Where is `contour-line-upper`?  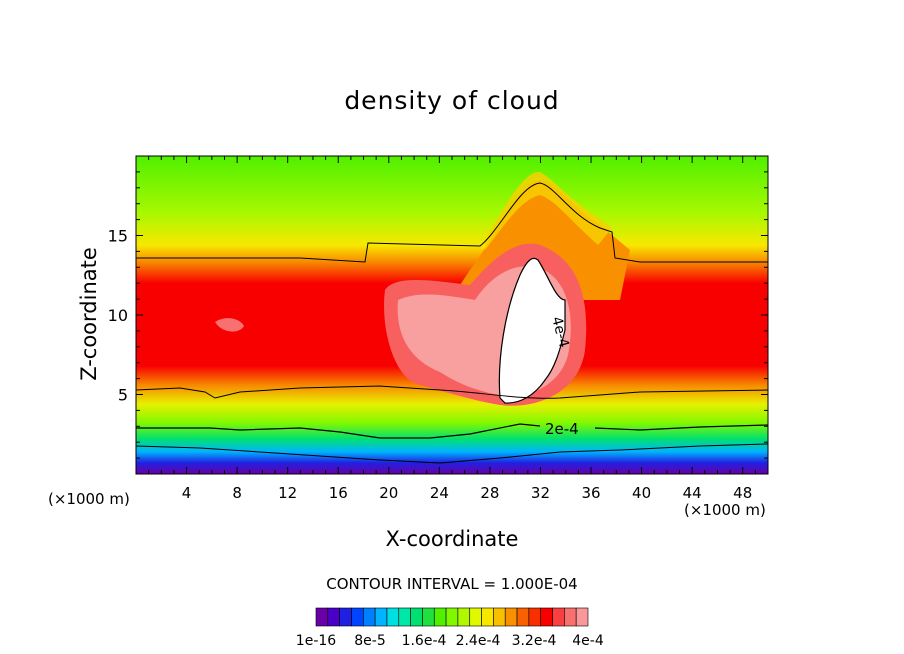 contour-line-upper is located at coordinates (452, 222).